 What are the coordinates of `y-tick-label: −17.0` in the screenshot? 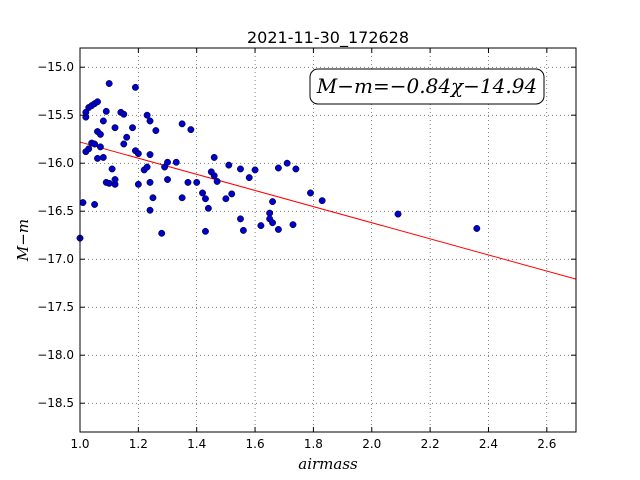 It's located at (55, 259).